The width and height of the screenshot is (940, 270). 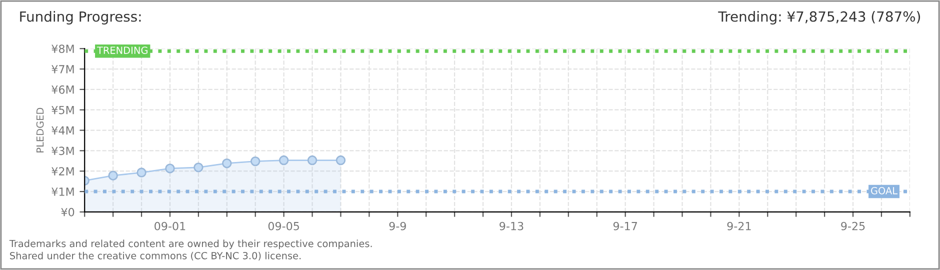 I want to click on x-tick-label: 9-9, so click(x=397, y=226).